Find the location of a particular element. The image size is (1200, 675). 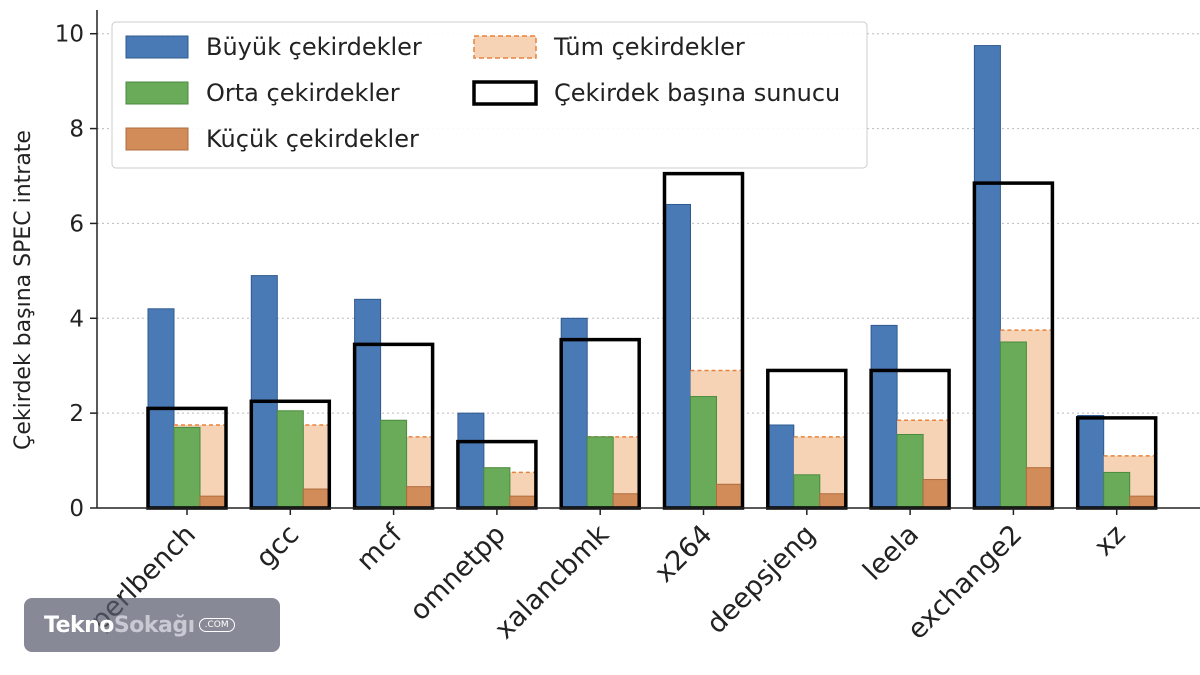

legend-label: Küçük çekirdekler is located at coordinates (312, 139).